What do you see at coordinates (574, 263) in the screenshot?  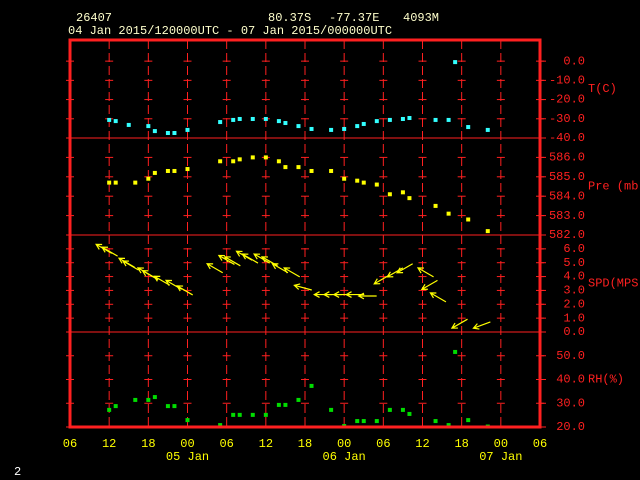 I see `y-tick-label: 5.0` at bounding box center [574, 263].